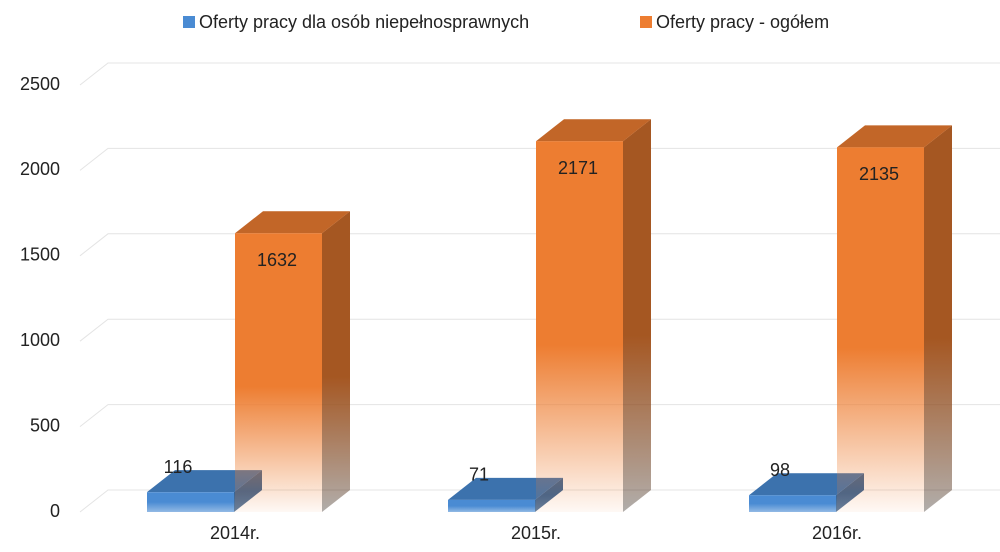 The height and width of the screenshot is (552, 1000). What do you see at coordinates (277, 260) in the screenshot?
I see `data-label: 1632` at bounding box center [277, 260].